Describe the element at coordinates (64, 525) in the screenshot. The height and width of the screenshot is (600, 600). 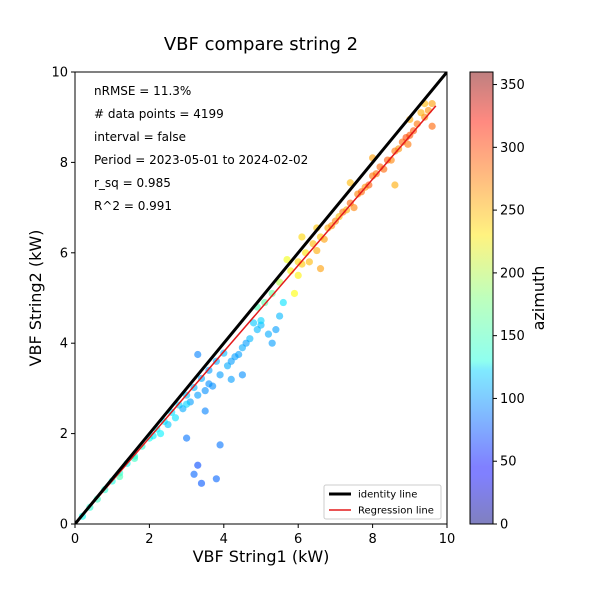
I see `y-tick-label: 0` at that location.